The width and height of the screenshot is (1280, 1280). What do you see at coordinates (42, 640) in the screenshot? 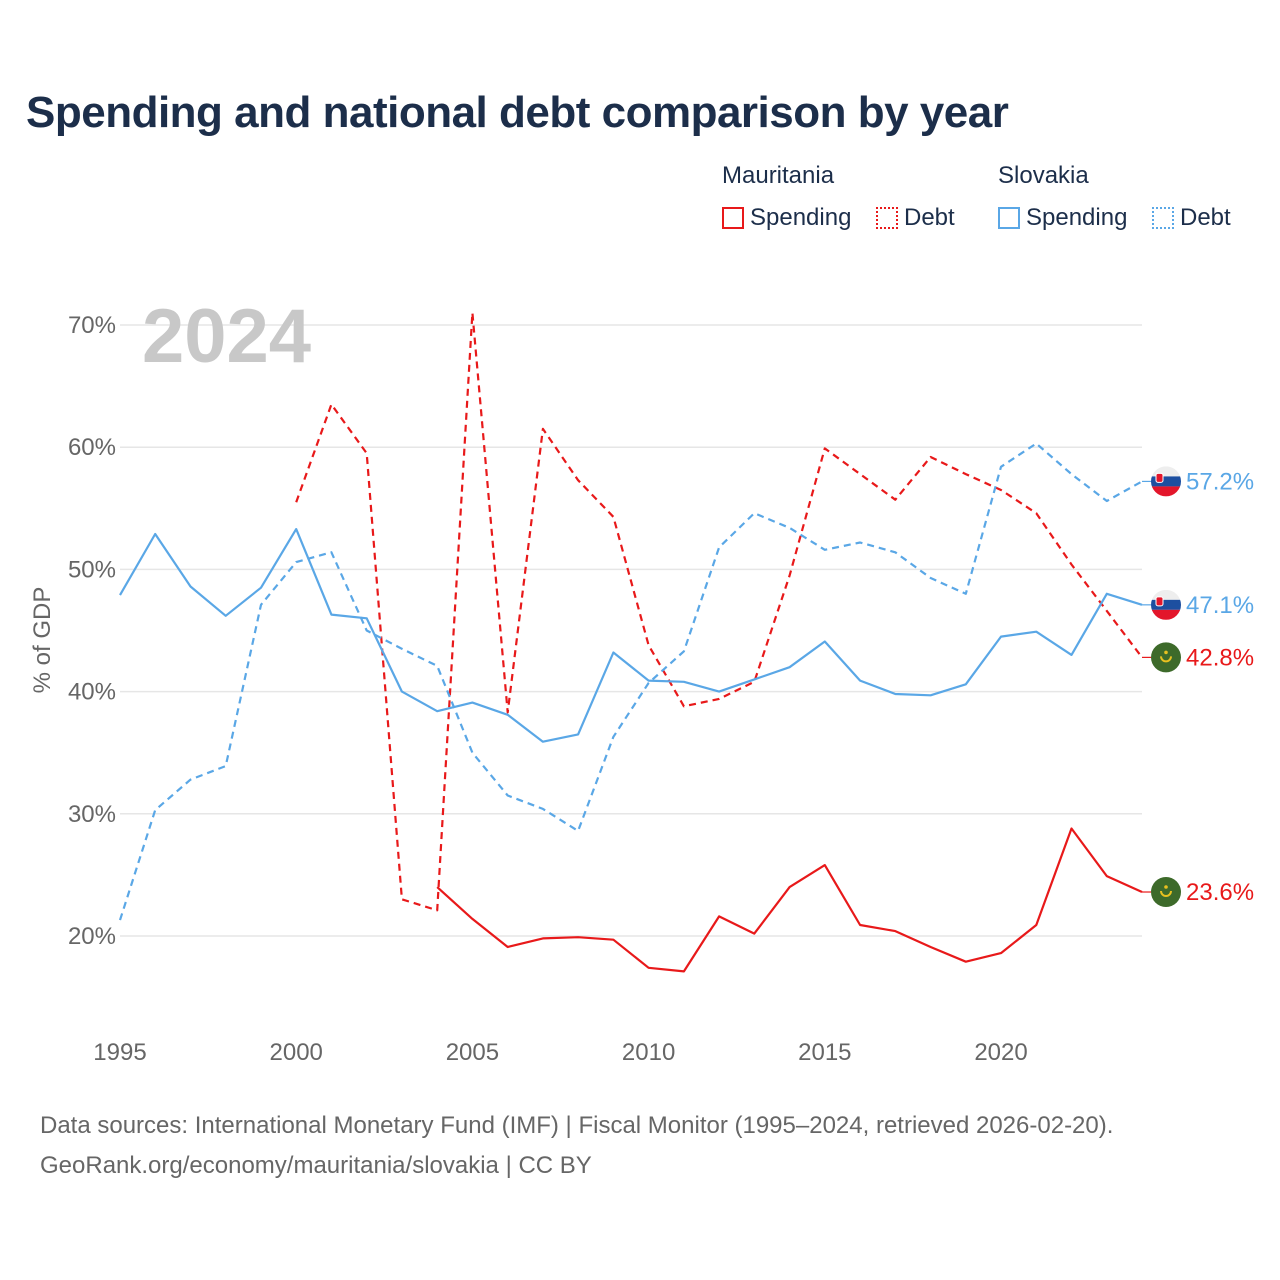
I see `y-axis-label: % of GDP` at bounding box center [42, 640].